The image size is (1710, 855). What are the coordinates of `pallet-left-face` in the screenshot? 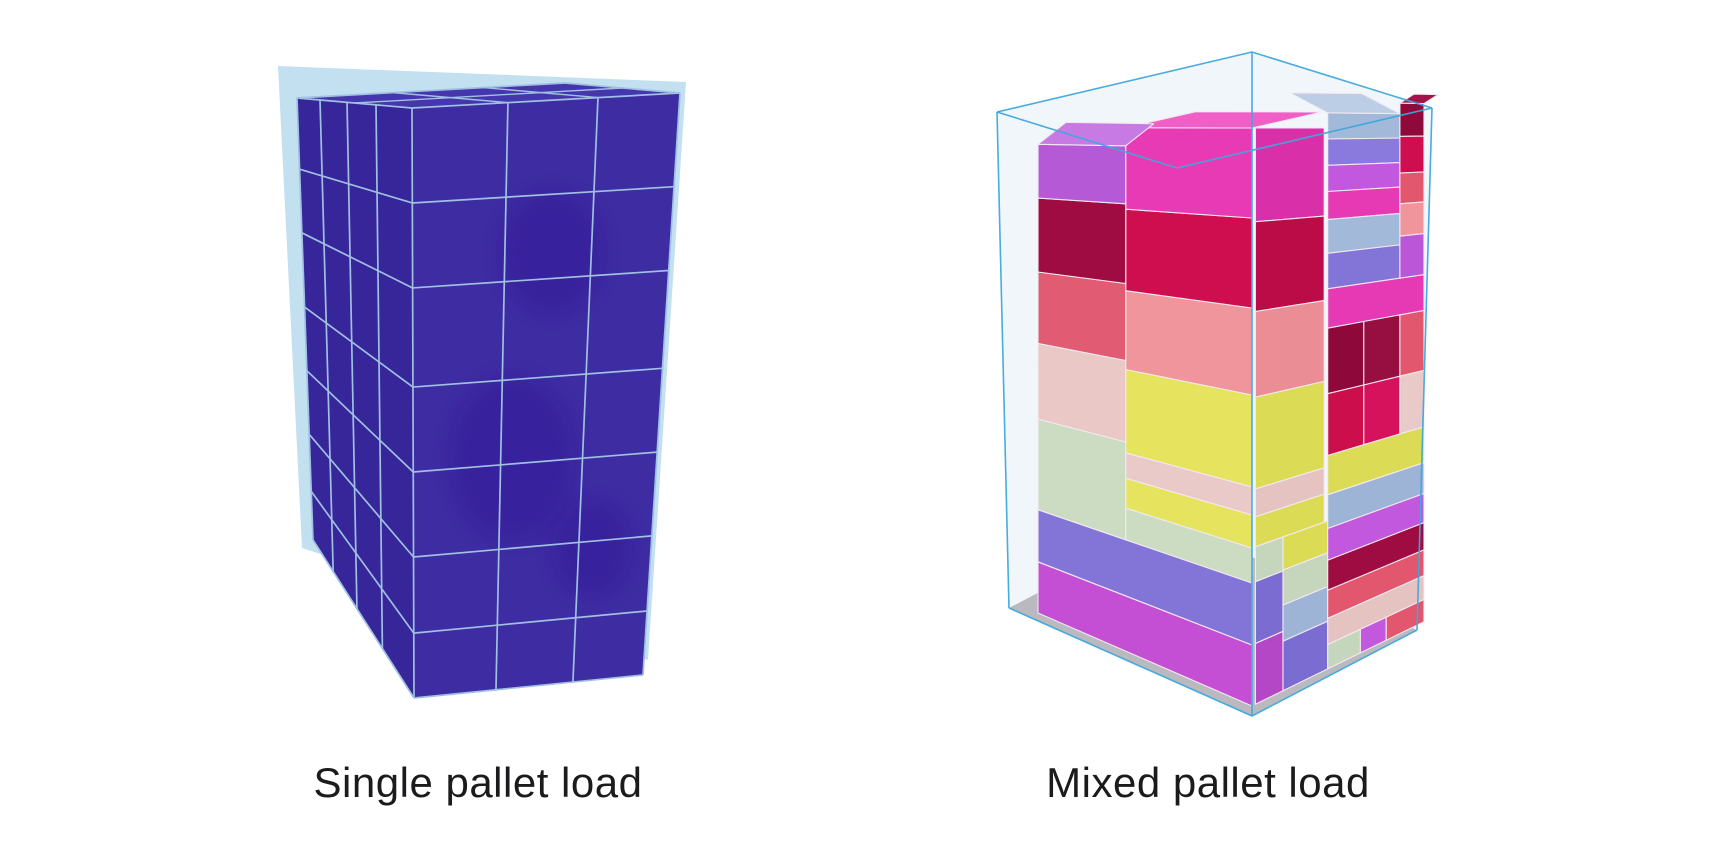 It's located at (355, 398).